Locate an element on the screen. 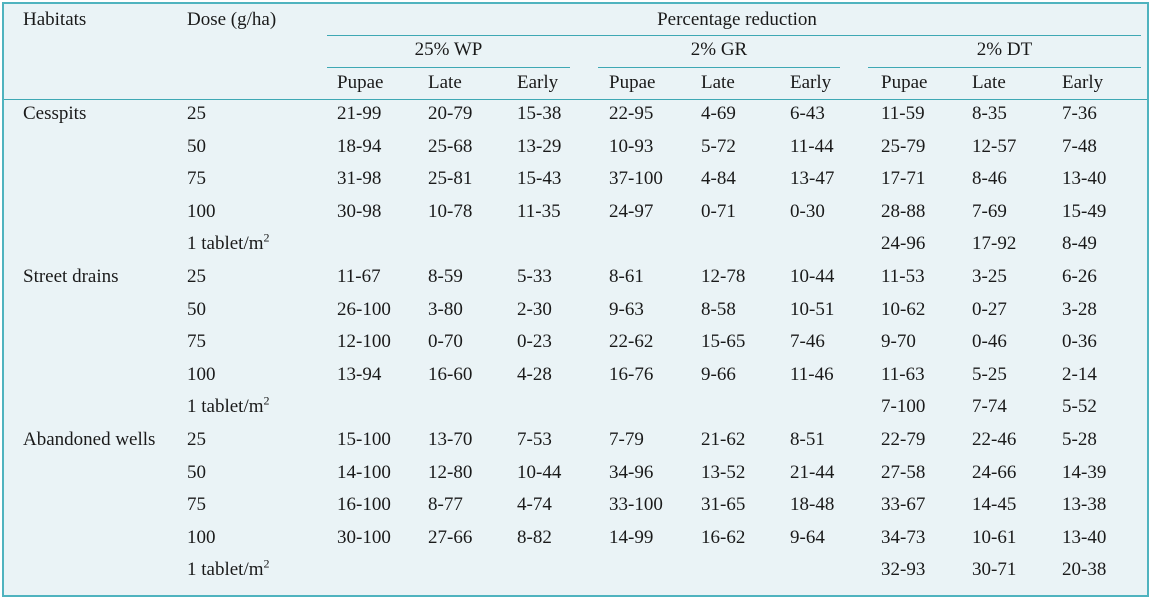 This screenshot has width=1155, height=603. table-cell: 25-81 is located at coordinates (450, 179).